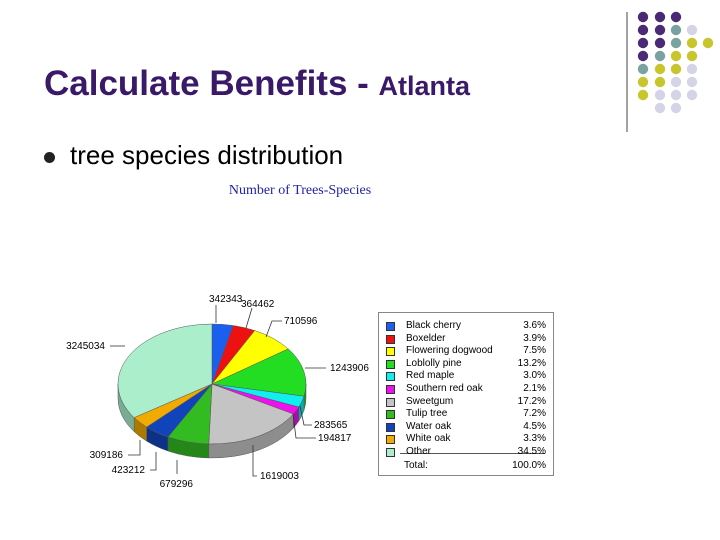 Image resolution: width=720 pixels, height=540 pixels. Describe the element at coordinates (331, 425) in the screenshot. I see `pie-data-label: 283565` at that location.